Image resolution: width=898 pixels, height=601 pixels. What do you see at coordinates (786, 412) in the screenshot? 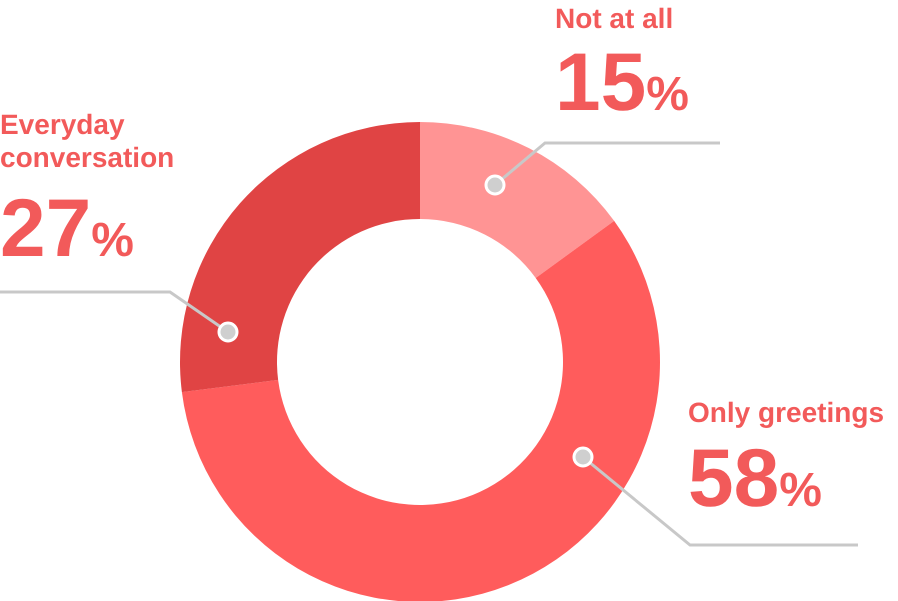
I see `slice-label: Only greetings` at bounding box center [786, 412].